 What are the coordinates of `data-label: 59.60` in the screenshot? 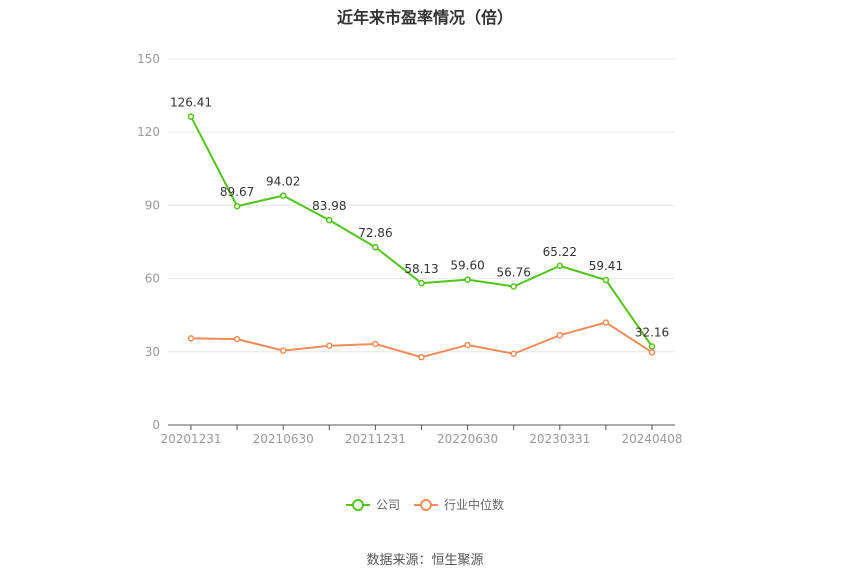 It's located at (467, 266).